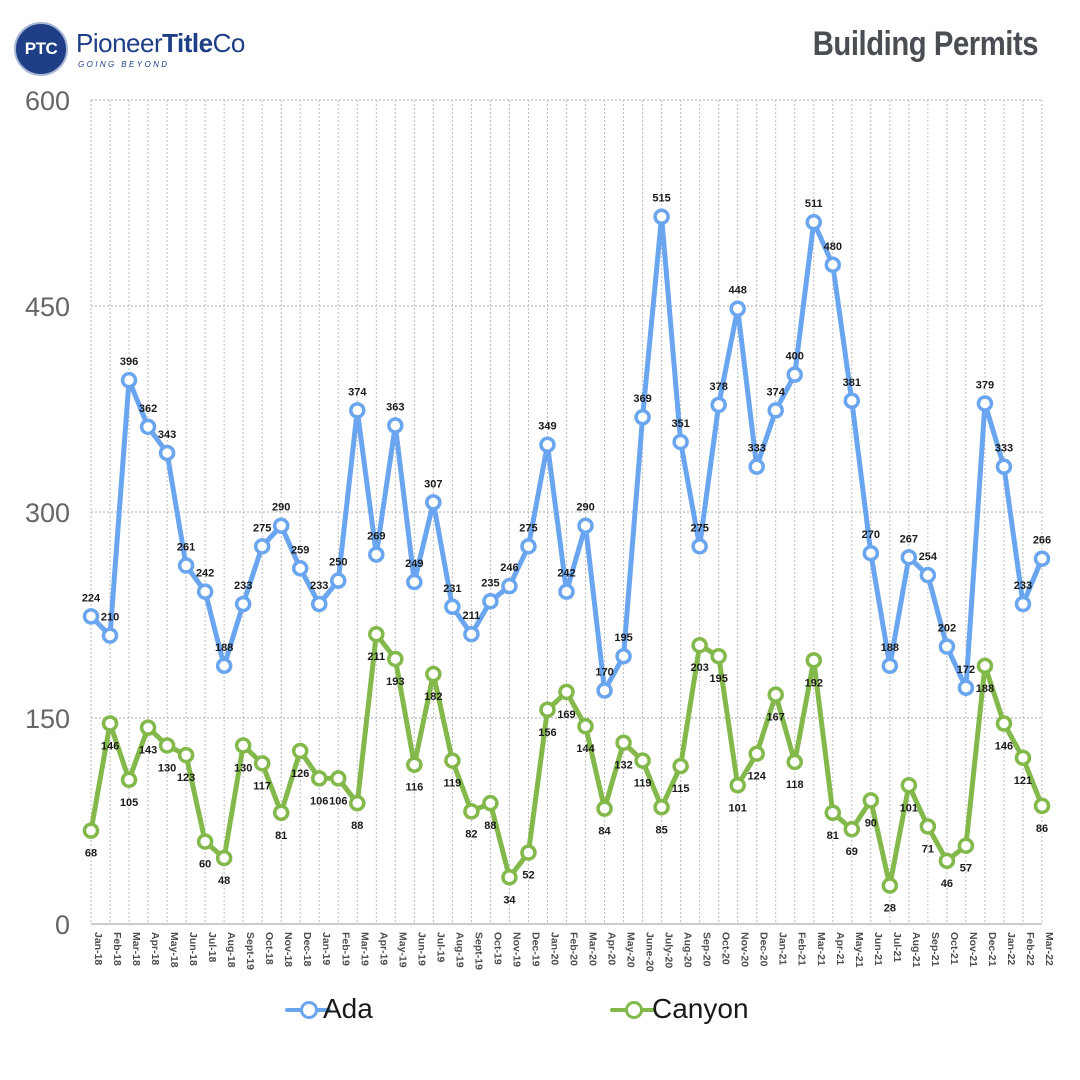 The width and height of the screenshot is (1080, 1080). Describe the element at coordinates (136, 949) in the screenshot. I see `x-tick-label: Mar-18` at that location.